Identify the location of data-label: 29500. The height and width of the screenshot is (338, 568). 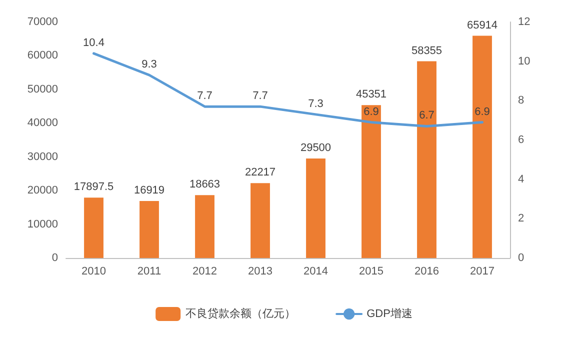
(316, 148).